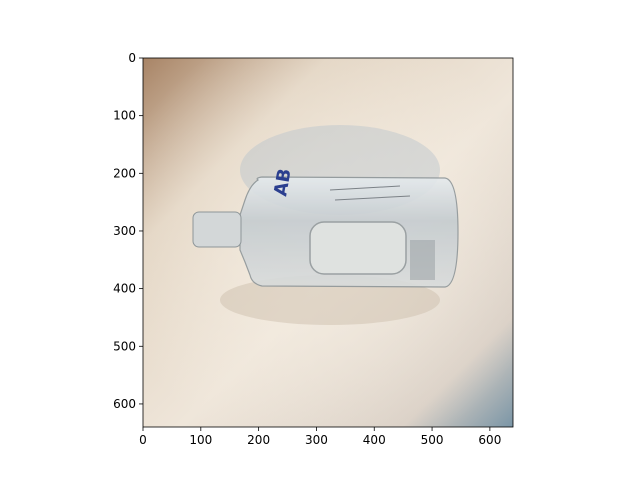  What do you see at coordinates (374, 440) in the screenshot?
I see `x-tick-label: 400` at bounding box center [374, 440].